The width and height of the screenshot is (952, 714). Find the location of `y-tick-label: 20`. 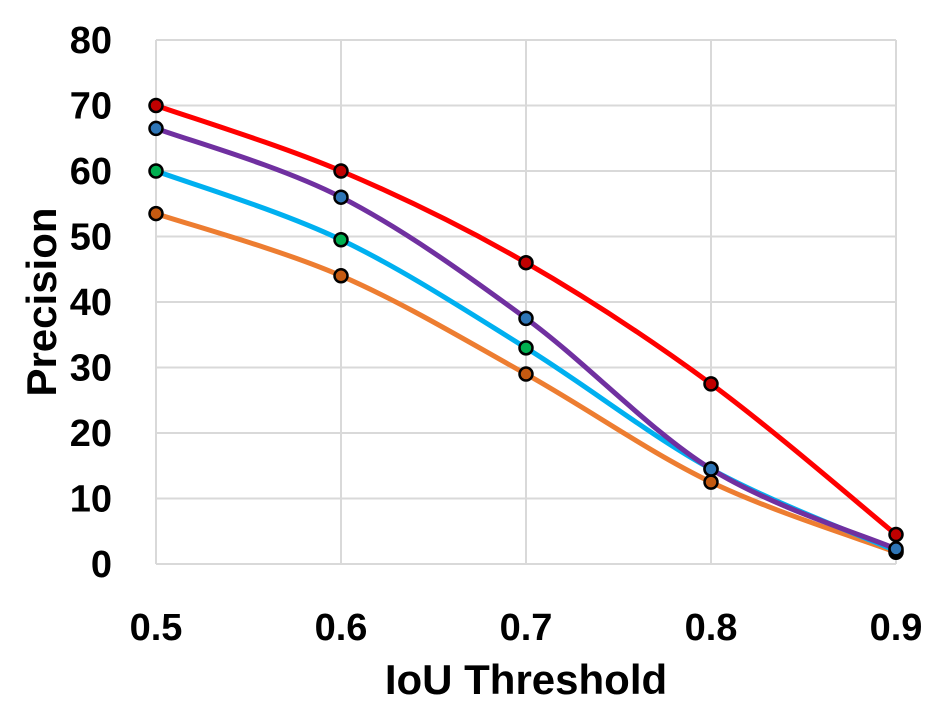

y-tick-label: 20 is located at coordinates (91, 434).